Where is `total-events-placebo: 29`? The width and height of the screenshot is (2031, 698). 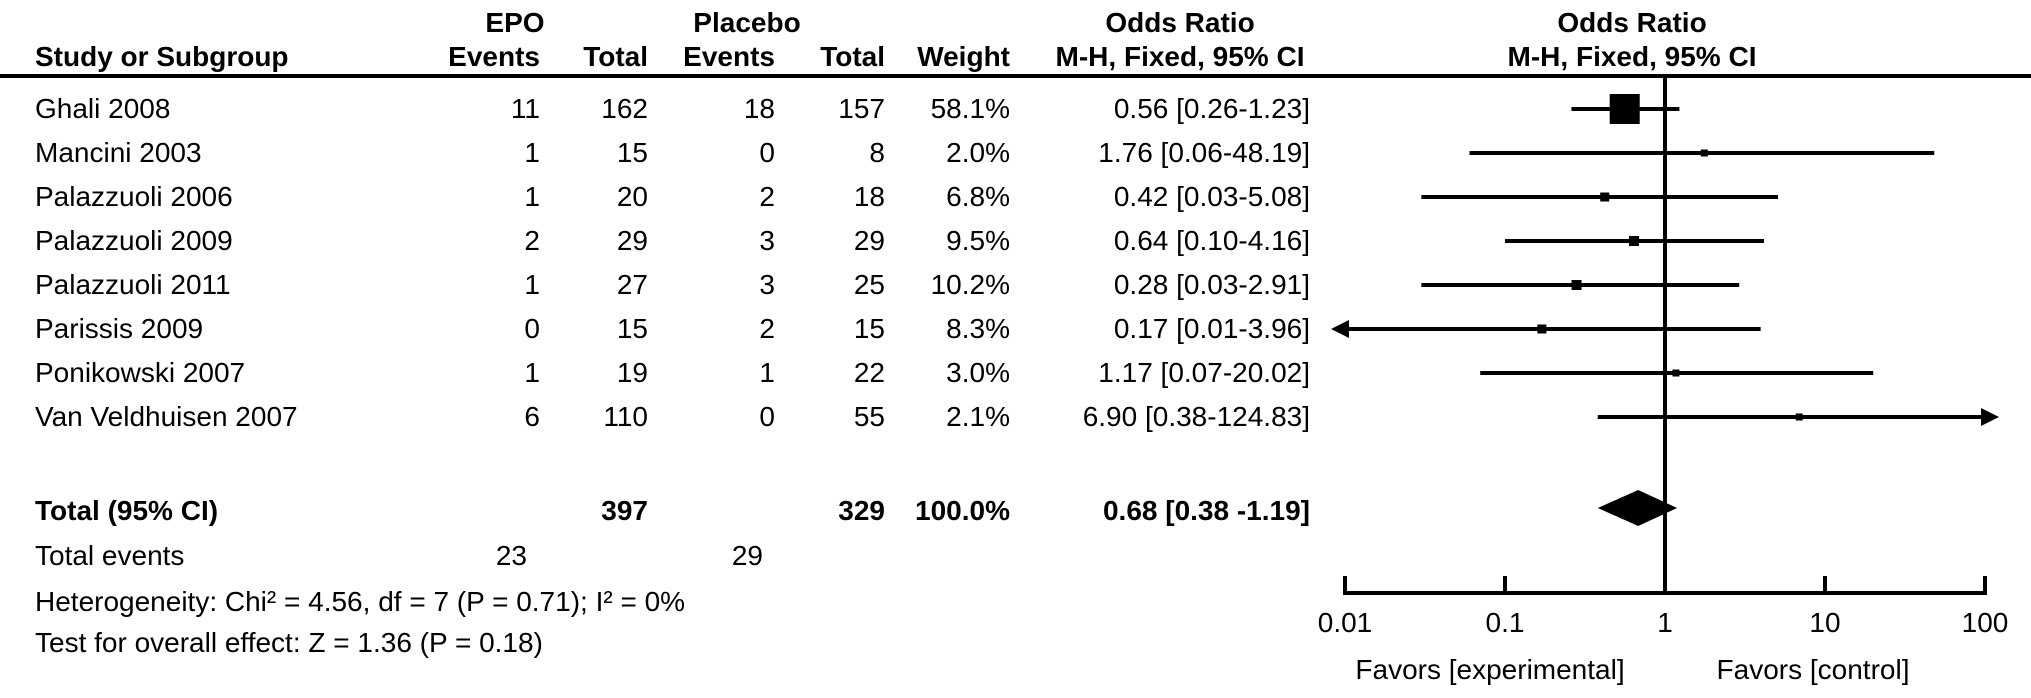 total-events-placebo: 29 is located at coordinates (747, 555).